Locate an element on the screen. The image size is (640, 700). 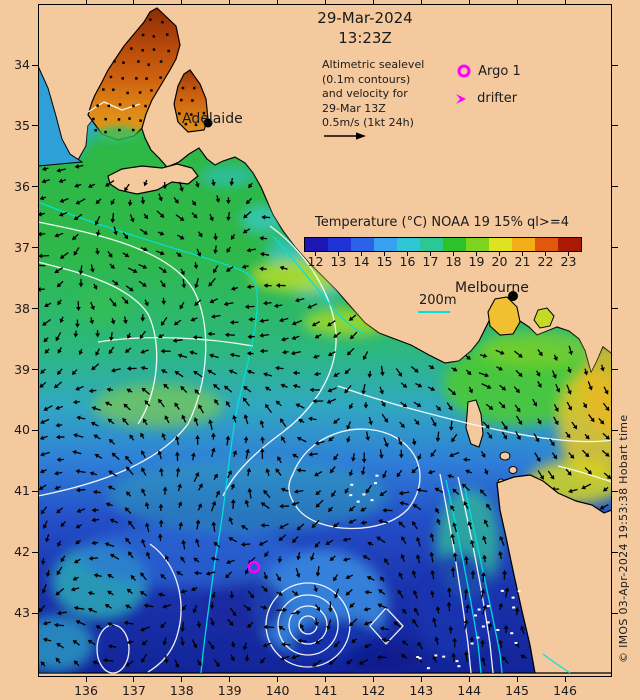
gulf-st-vincent-water is located at coordinates (191, 101).